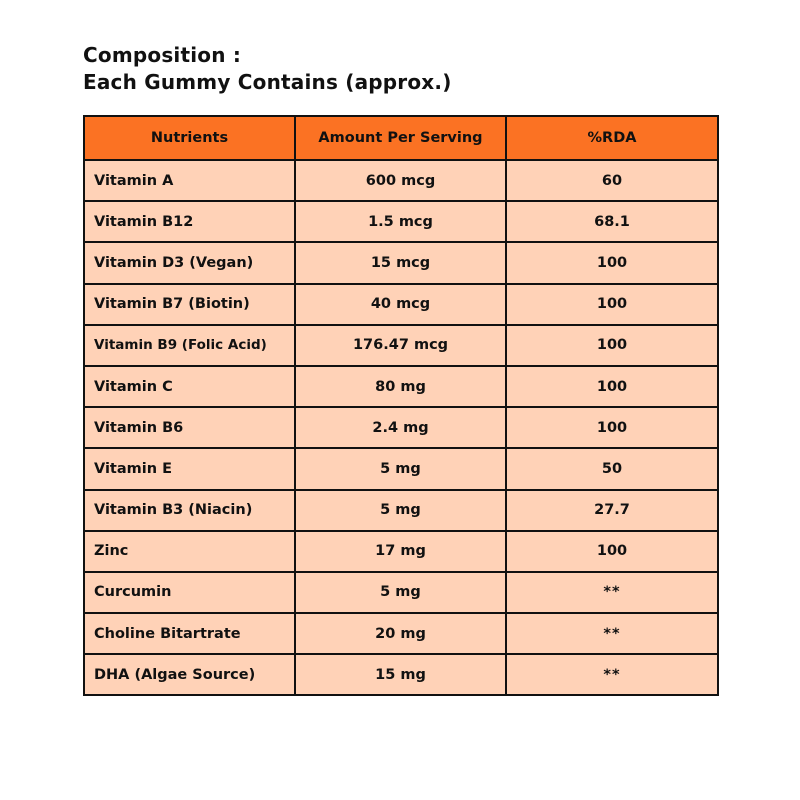 The image size is (800, 800). I want to click on table-row: Vitamin D3 (Vegan) 15 mcg 100, so click(401, 263).